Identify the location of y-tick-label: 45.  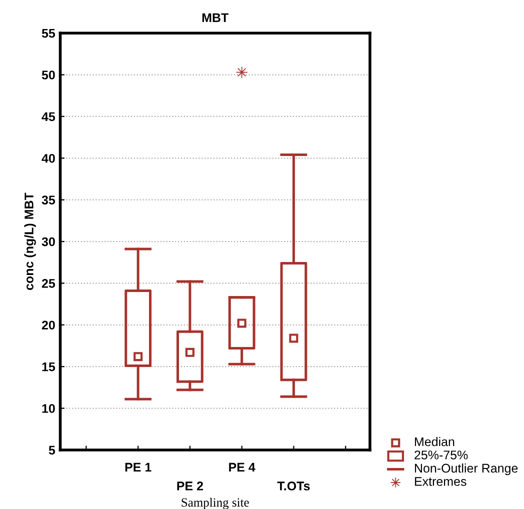
(49, 117).